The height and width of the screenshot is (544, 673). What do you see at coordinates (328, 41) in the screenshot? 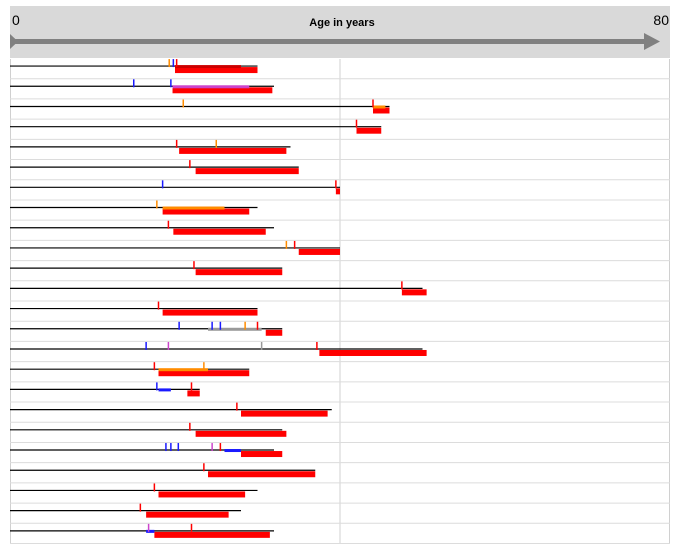
I see `arrow-shaft` at bounding box center [328, 41].